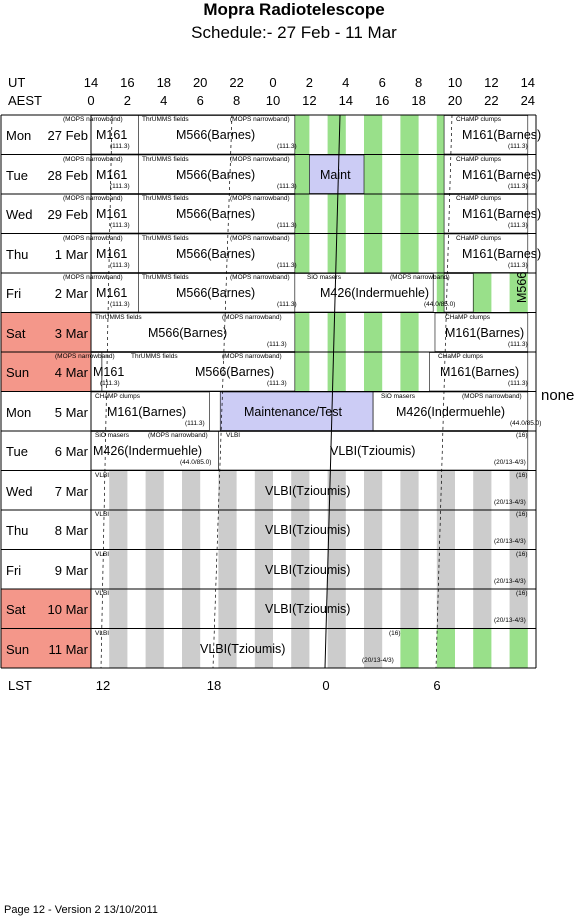 This screenshot has height=919, width=588. I want to click on aest-tick: 22, so click(491, 100).